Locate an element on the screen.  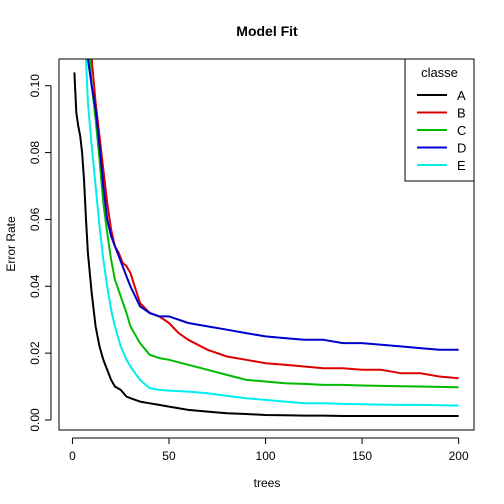
legend-box is located at coordinates (439, 120).